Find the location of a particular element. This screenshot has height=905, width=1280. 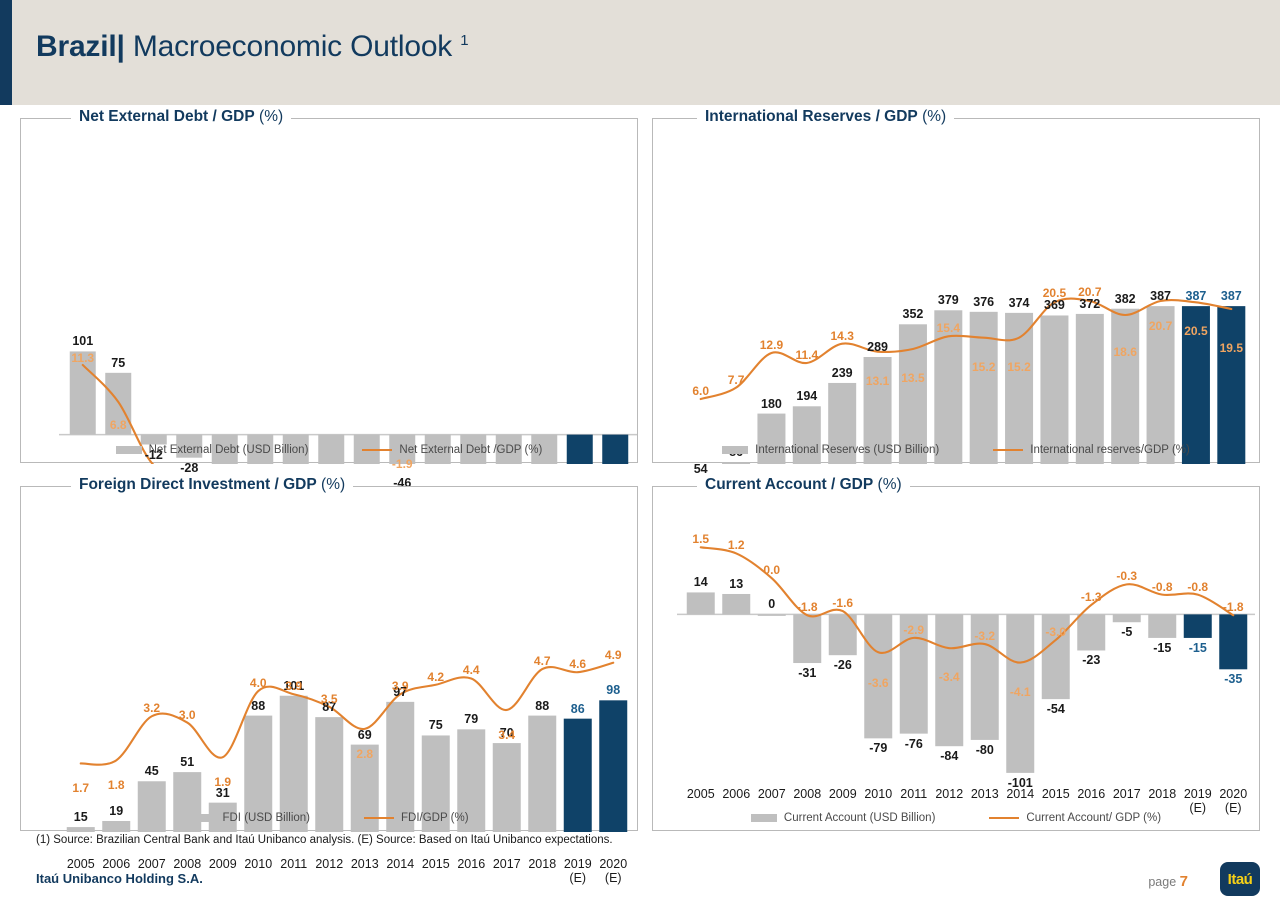

chart-svg-international-reserves is located at coordinates (972, 380).